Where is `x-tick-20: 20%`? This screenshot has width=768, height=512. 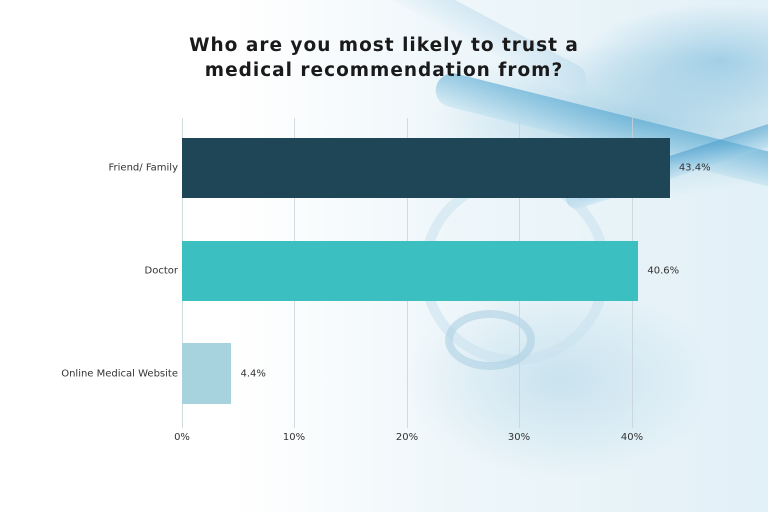 x-tick-20: 20% is located at coordinates (407, 437).